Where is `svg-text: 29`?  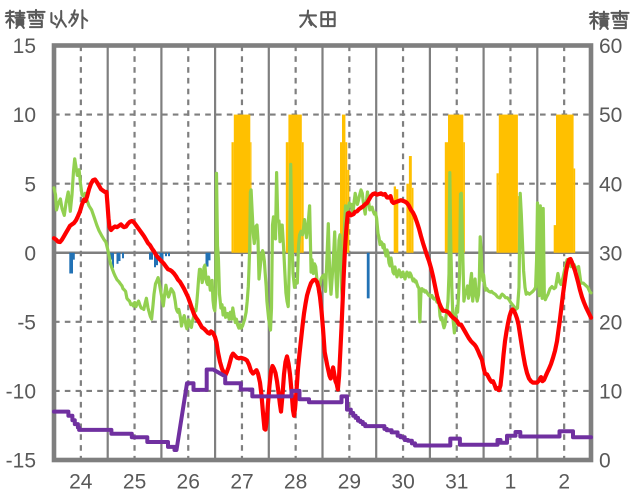 svg-text: 29 is located at coordinates (349, 482).